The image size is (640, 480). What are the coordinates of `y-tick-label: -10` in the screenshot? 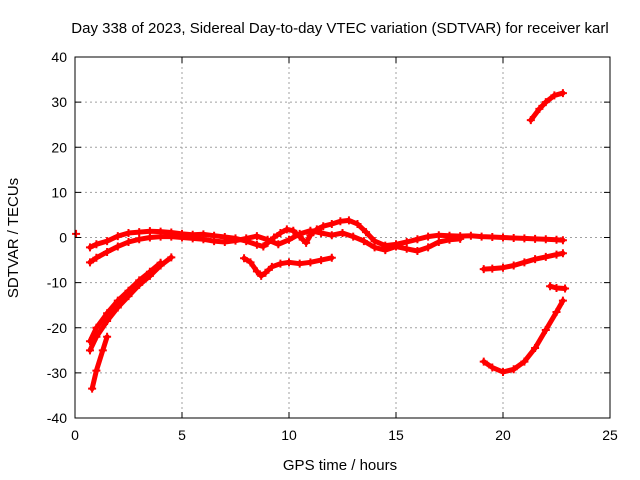 It's located at (57, 283).